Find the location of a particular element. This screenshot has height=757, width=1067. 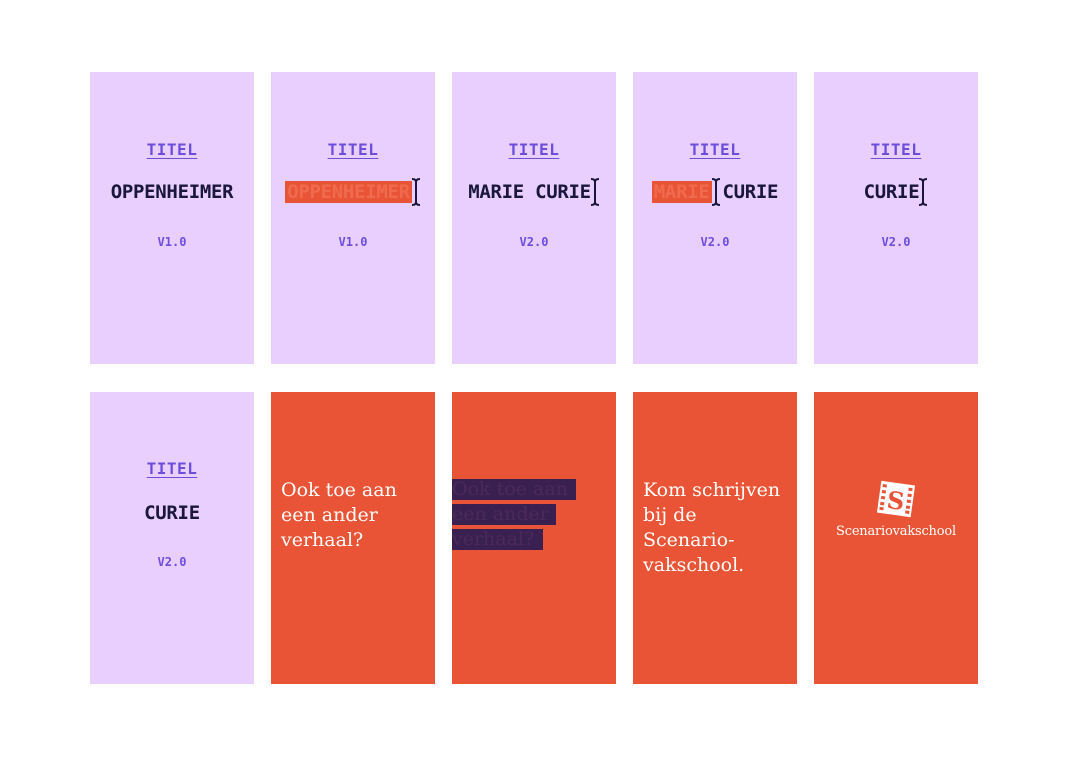

card-other-story: Ook toe aan een ander verhaal? is located at coordinates (353, 538).